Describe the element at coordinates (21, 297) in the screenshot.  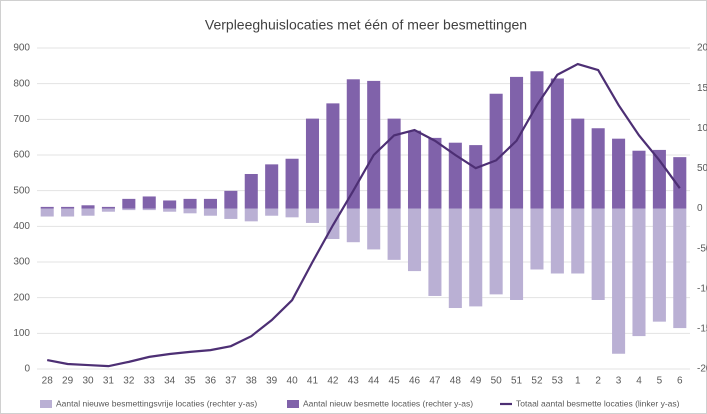
I see `y-tick-label: 200` at that location.